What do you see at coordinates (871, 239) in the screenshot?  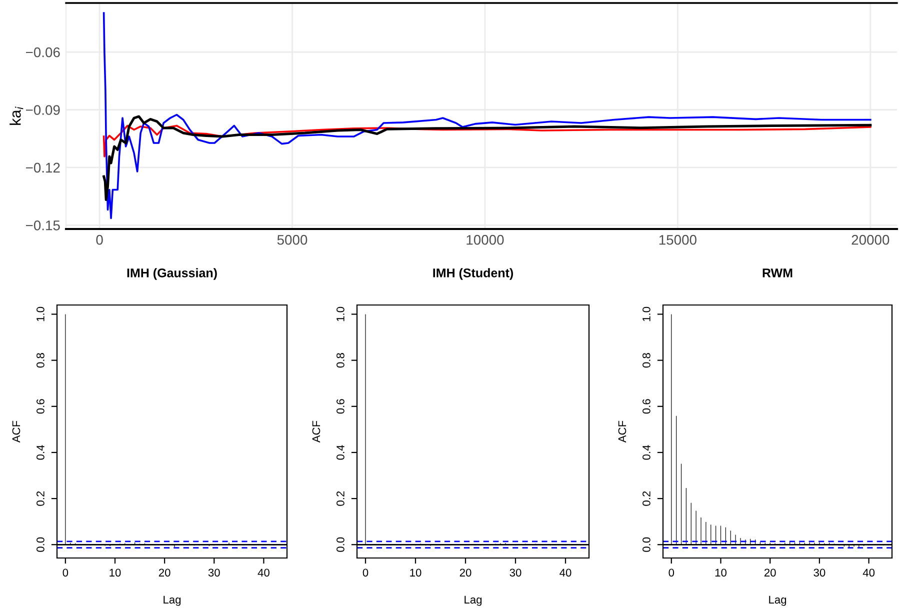 I see `x-tick-label: 20000` at bounding box center [871, 239].